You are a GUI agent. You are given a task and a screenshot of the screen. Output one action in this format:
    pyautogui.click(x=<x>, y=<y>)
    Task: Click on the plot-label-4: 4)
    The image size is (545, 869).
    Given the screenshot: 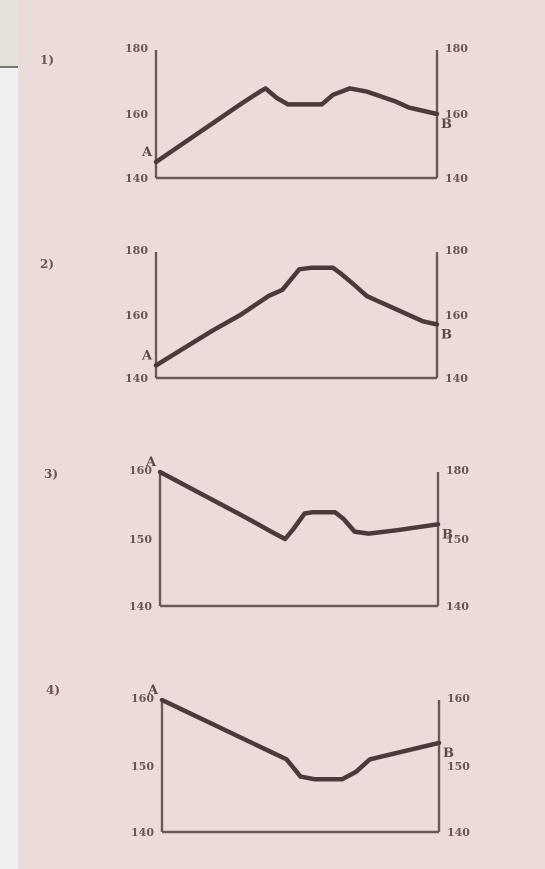 What is the action you would take?
    pyautogui.click(x=53, y=690)
    